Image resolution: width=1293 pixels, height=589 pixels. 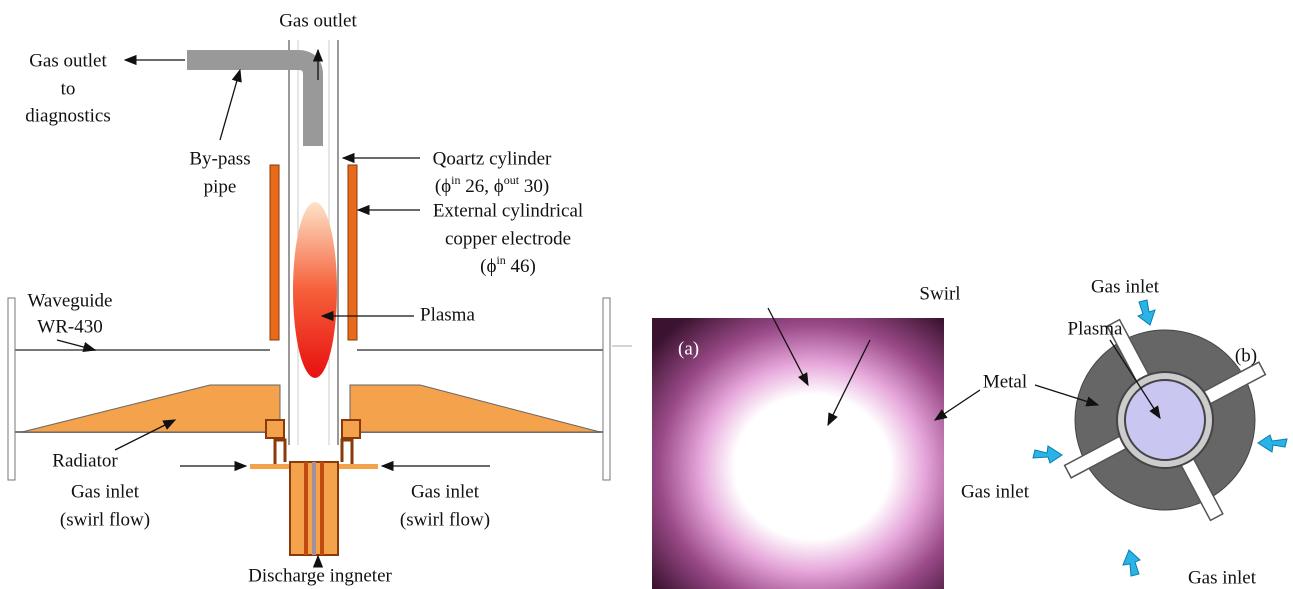 What do you see at coordinates (816, 448) in the screenshot?
I see `plasma-photo: (a)` at bounding box center [816, 448].